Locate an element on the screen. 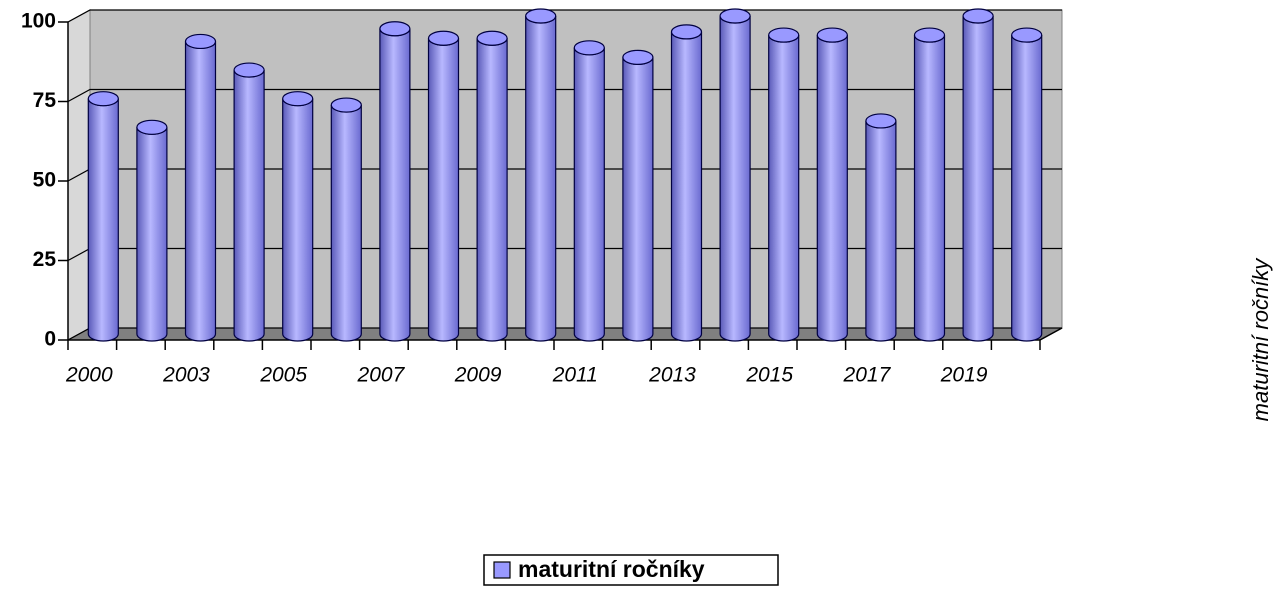 Image resolution: width=1274 pixels, height=591 pixels. x-tick-label: 2013 is located at coordinates (672, 375).